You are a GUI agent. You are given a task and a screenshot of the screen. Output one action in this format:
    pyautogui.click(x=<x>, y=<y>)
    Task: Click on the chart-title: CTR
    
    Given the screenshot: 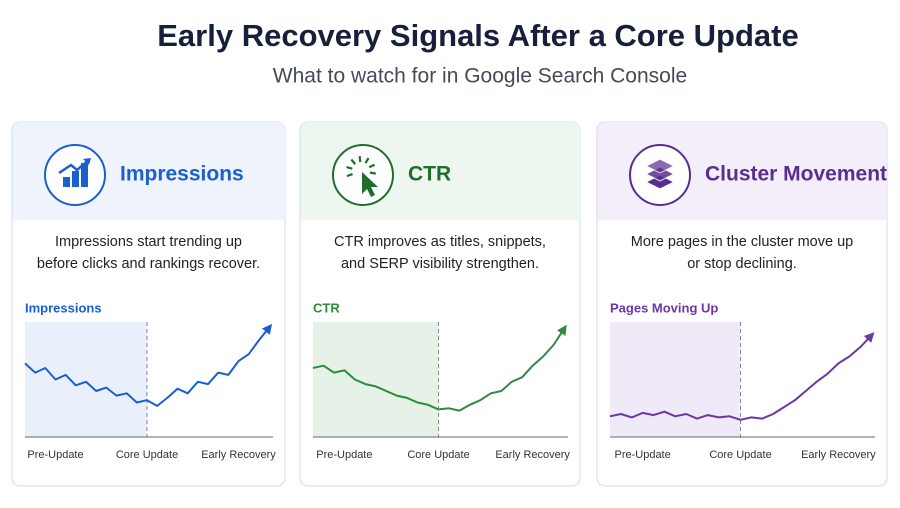 What is the action you would take?
    pyautogui.click(x=326, y=307)
    